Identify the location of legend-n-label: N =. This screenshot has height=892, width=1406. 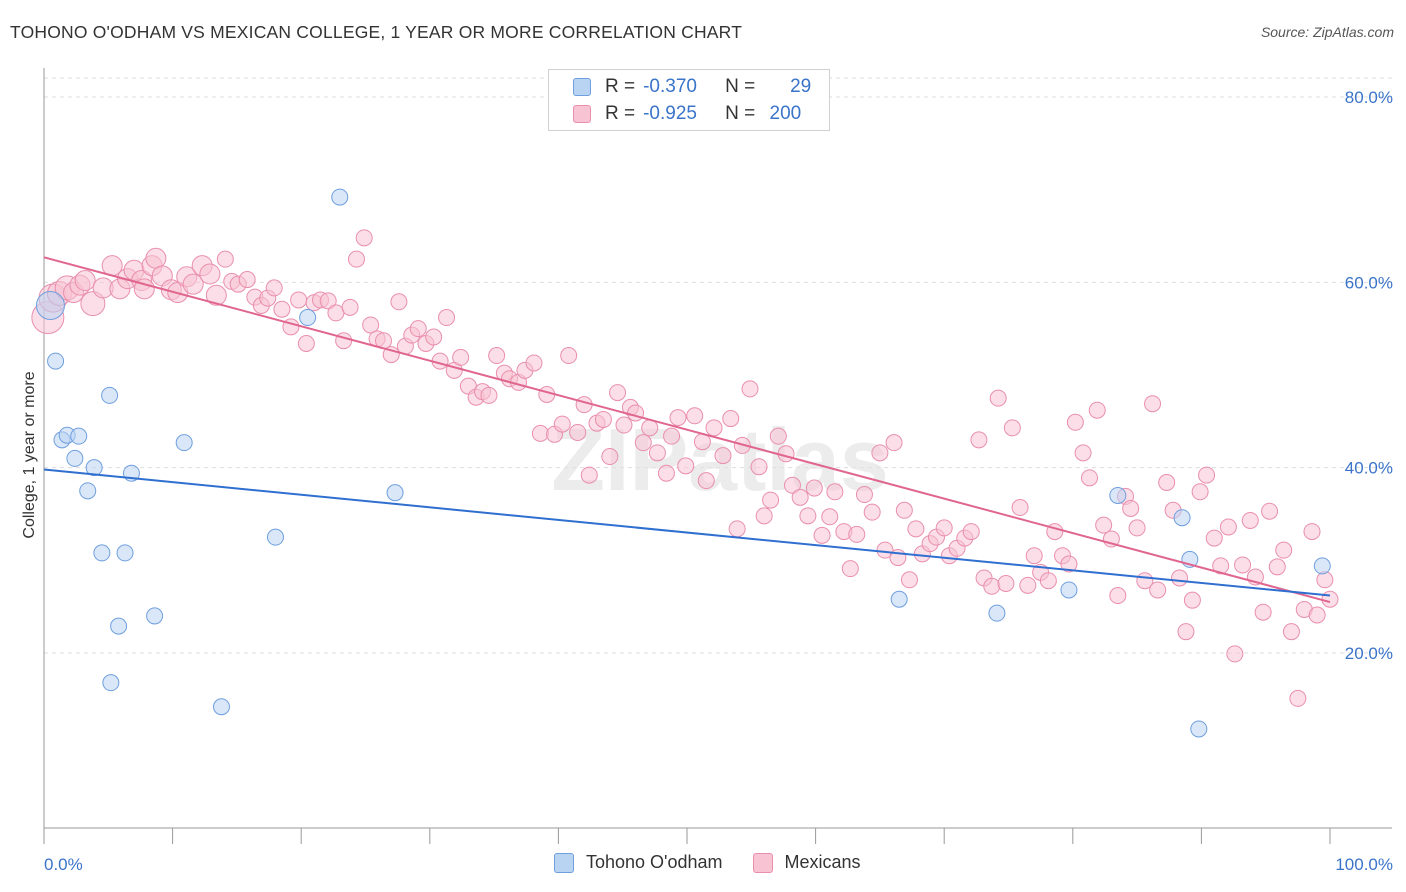
(740, 86).